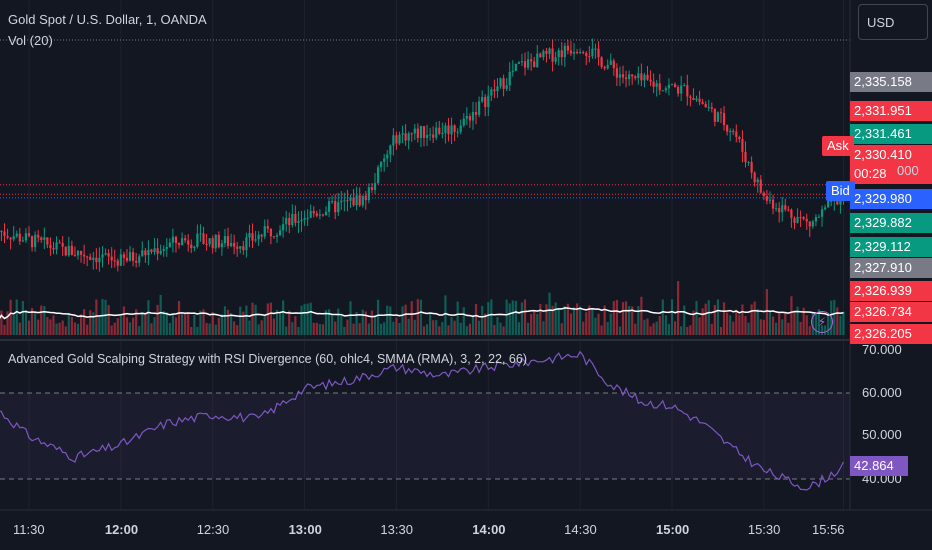  What do you see at coordinates (822, 322) in the screenshot?
I see `lightning-icon: ⚡` at bounding box center [822, 322].